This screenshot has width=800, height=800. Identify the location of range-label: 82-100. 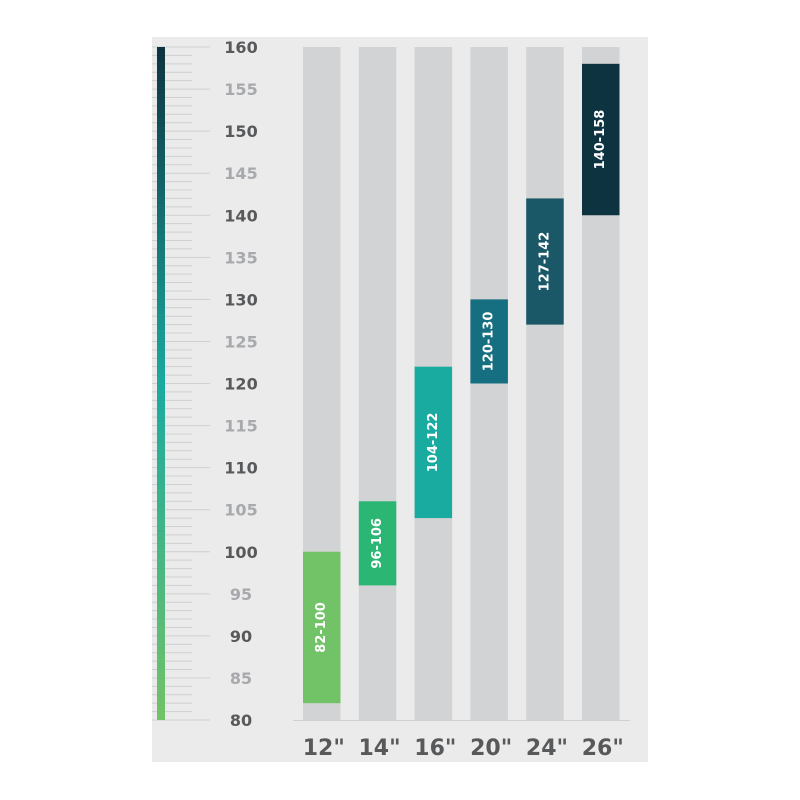
(321, 627).